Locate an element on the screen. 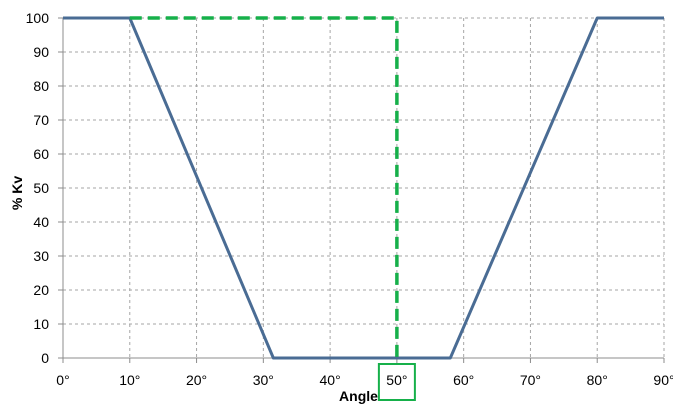 The width and height of the screenshot is (673, 405). y-axis-title: % Kv is located at coordinates (17, 193).